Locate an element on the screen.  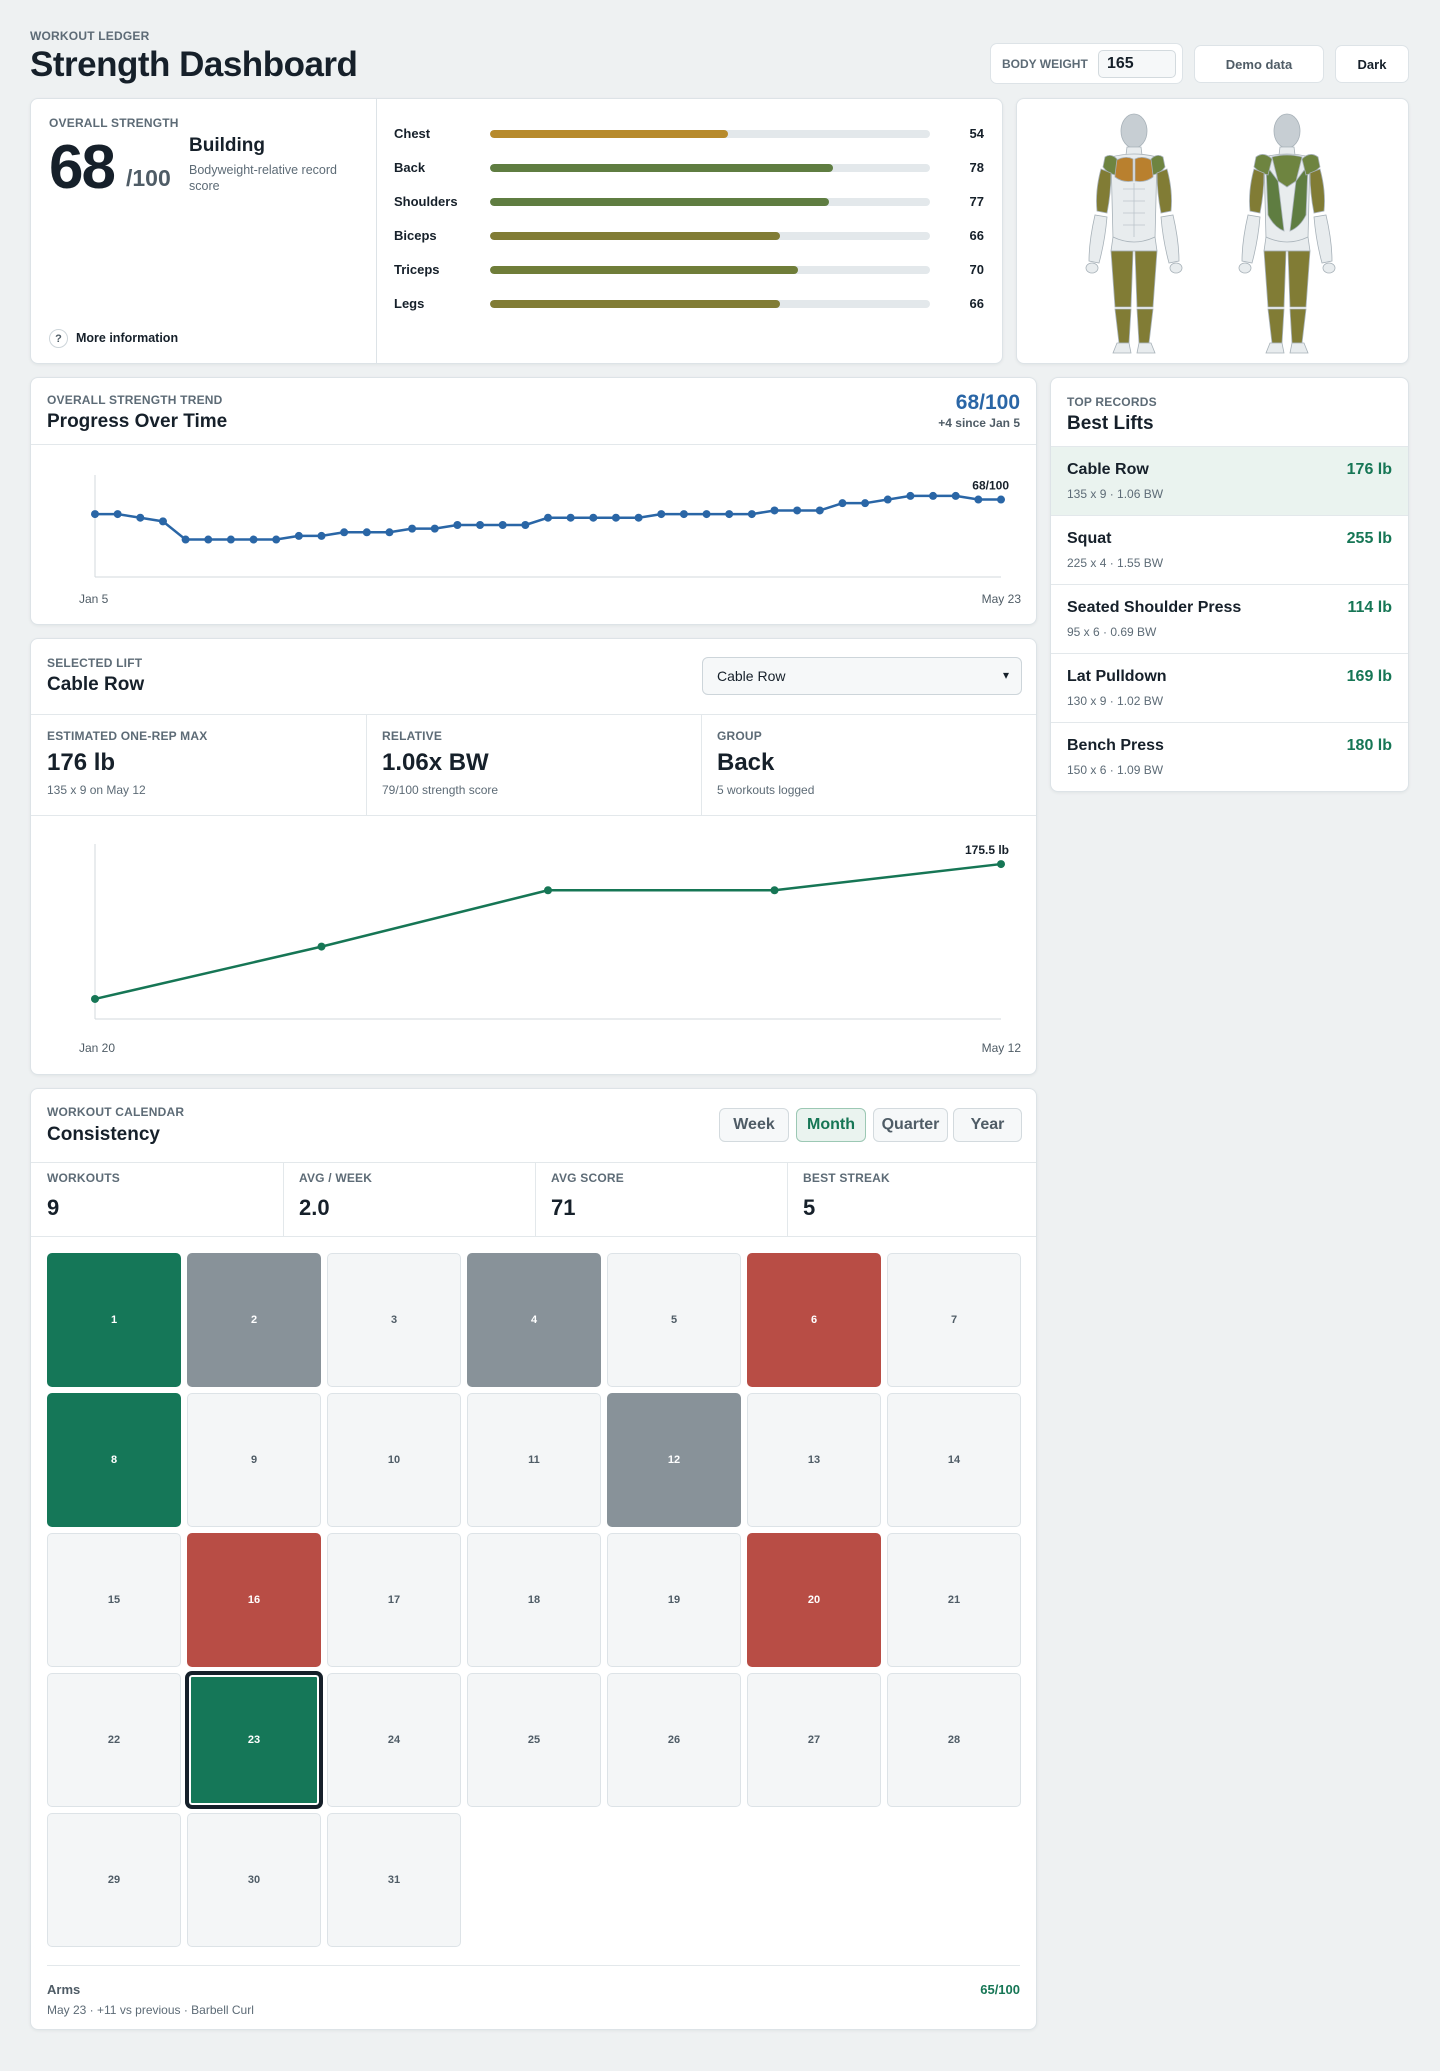
muscle-bar-track is located at coordinates (710, 134).